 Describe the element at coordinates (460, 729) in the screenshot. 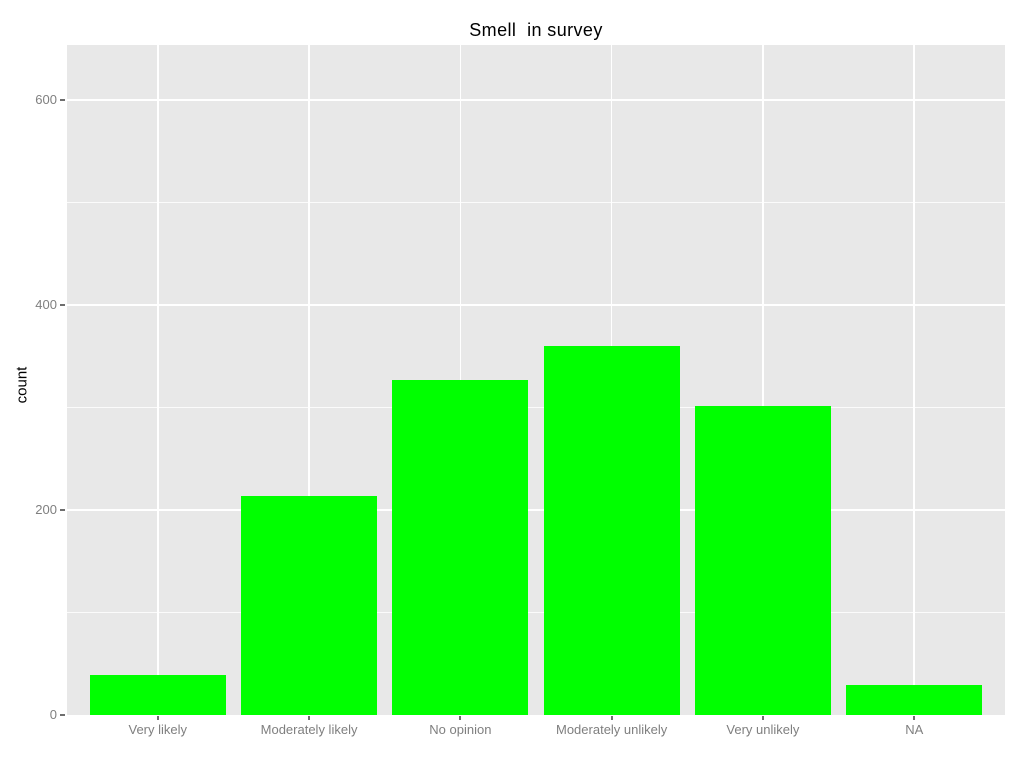

I see `x-tick-label-3: No opinion` at that location.